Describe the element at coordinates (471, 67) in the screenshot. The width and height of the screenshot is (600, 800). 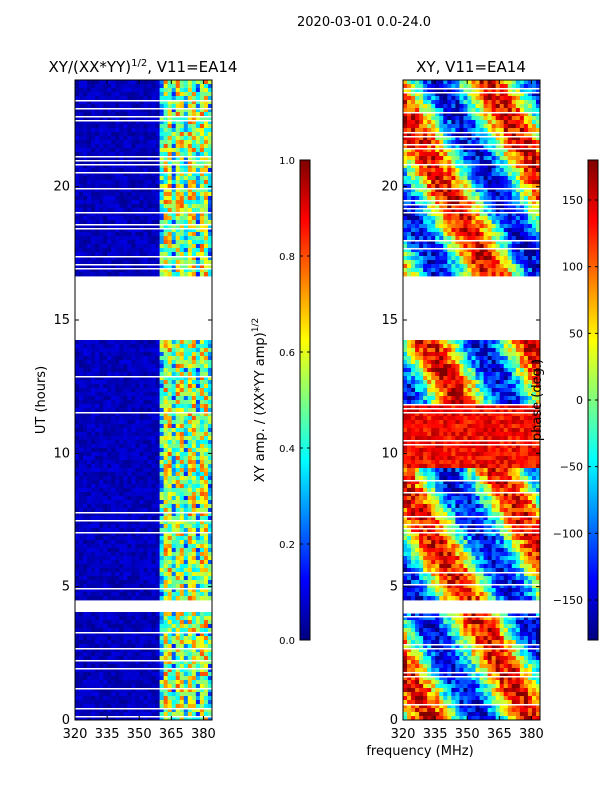
I see `right-panel-title: XY, V11=EA14` at that location.